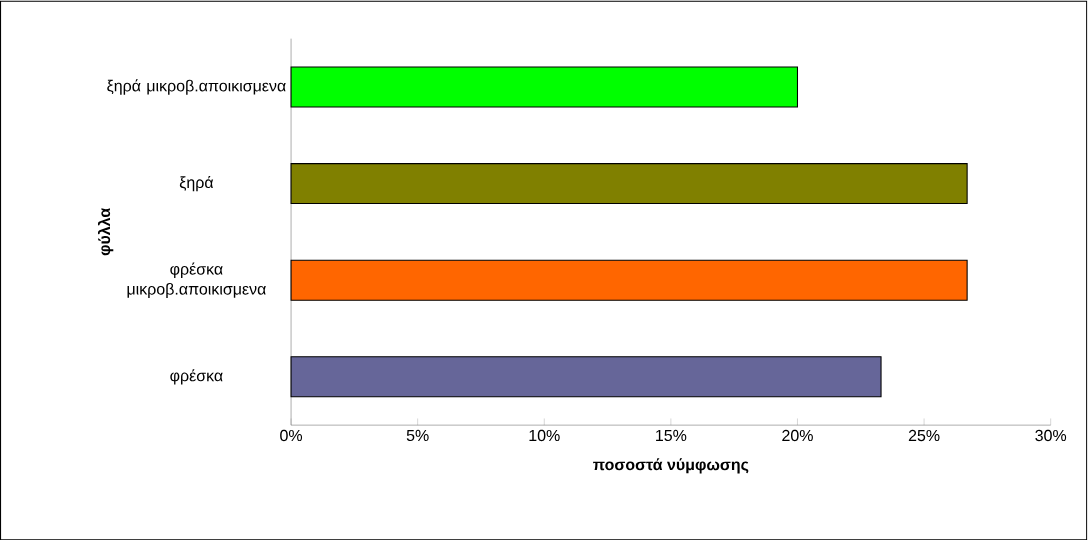  What do you see at coordinates (671, 435) in the screenshot?
I see `x-tick-label: 15%` at bounding box center [671, 435].